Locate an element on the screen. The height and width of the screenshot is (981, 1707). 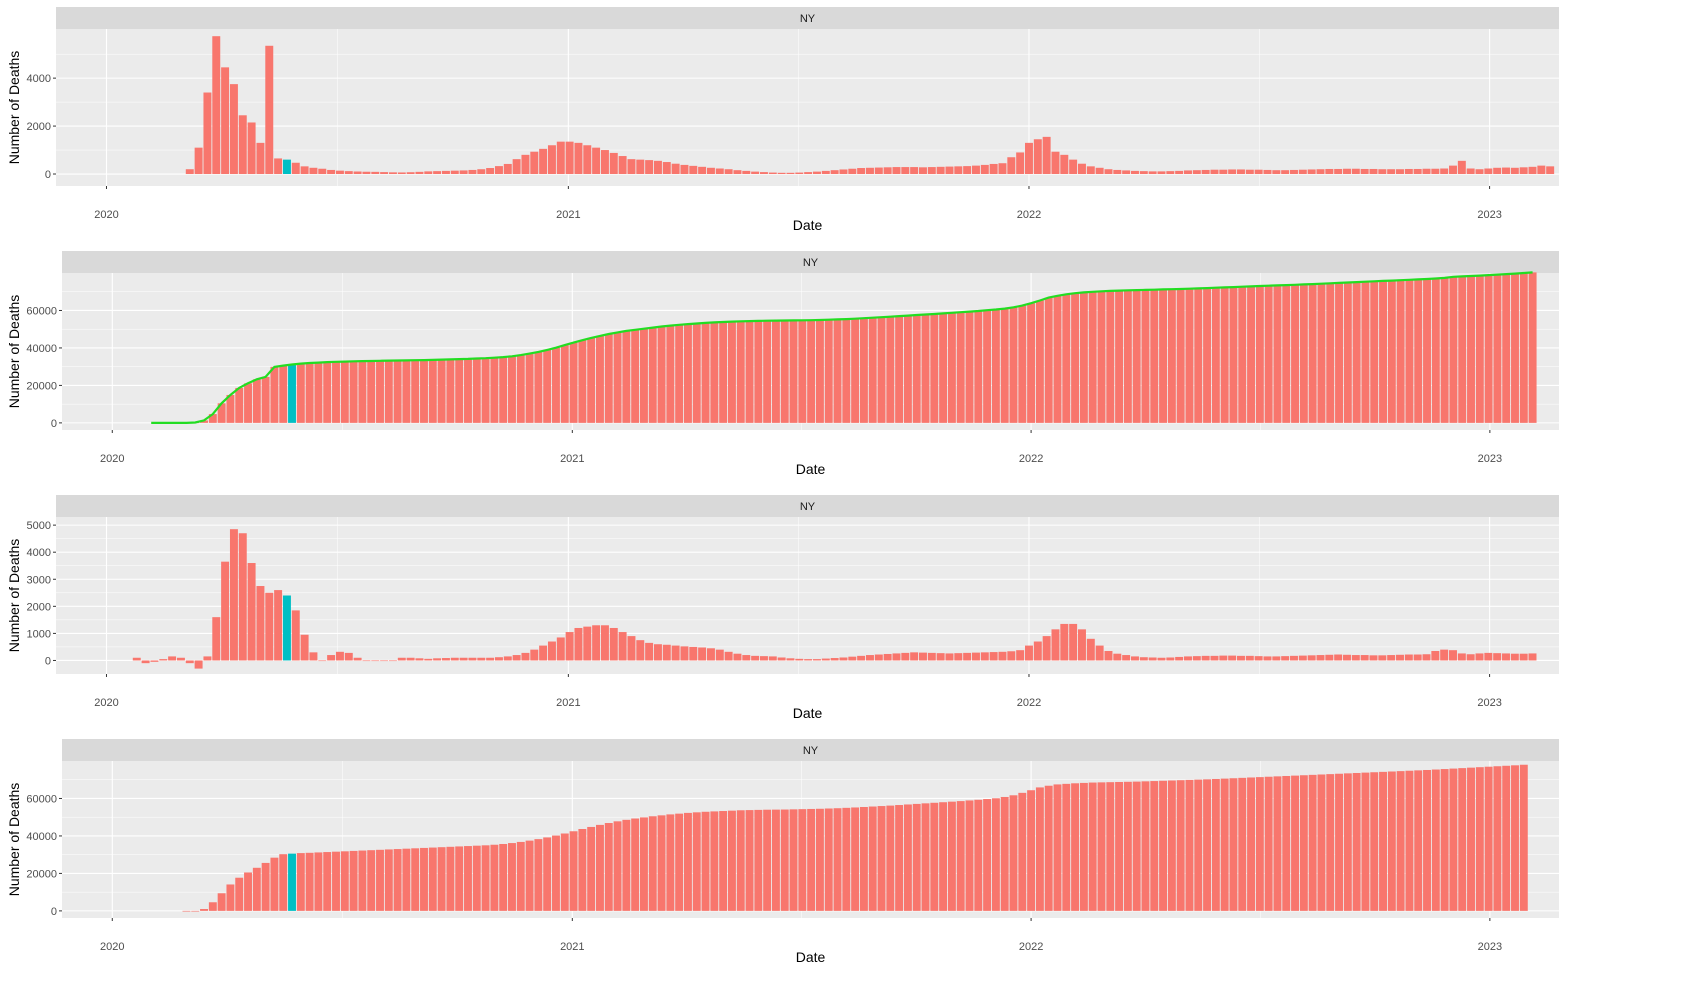
x-tick-label: 2021 is located at coordinates (568, 703).